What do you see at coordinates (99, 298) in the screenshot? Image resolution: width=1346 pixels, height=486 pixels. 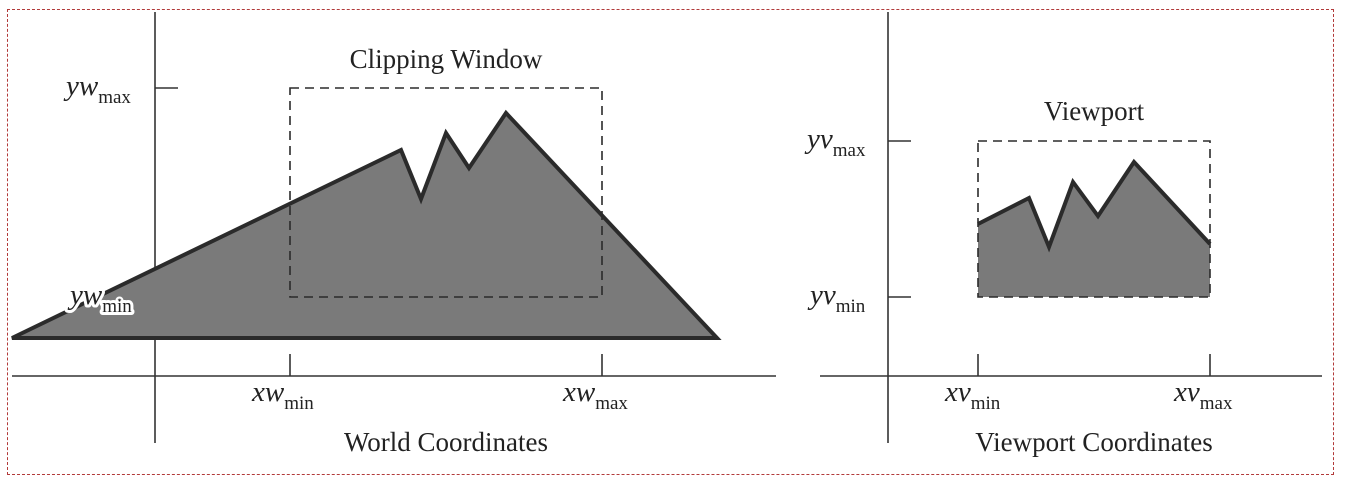 I see `yw-min-label: ywmin` at bounding box center [99, 298].